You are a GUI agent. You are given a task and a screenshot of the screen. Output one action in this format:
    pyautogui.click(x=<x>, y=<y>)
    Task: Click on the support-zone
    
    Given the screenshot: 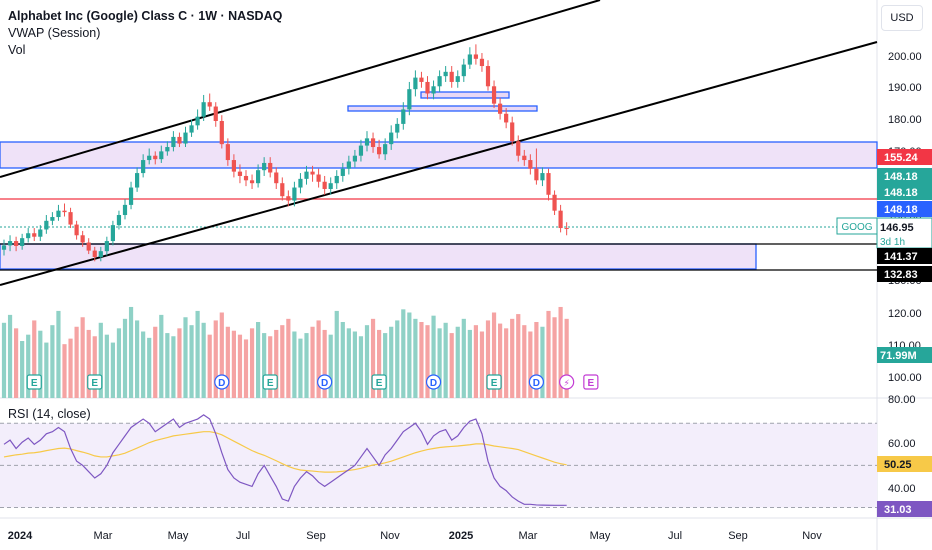 What is the action you would take?
    pyautogui.click(x=378, y=256)
    